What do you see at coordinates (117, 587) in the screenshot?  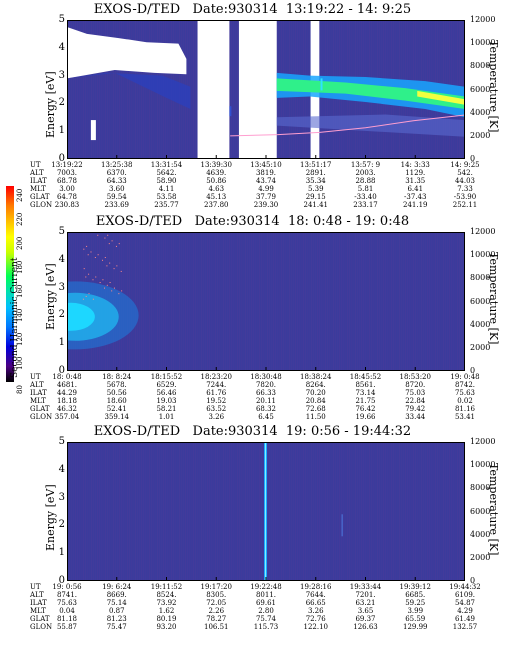 I see `orbit-value: 19: 6:24` at bounding box center [117, 587].